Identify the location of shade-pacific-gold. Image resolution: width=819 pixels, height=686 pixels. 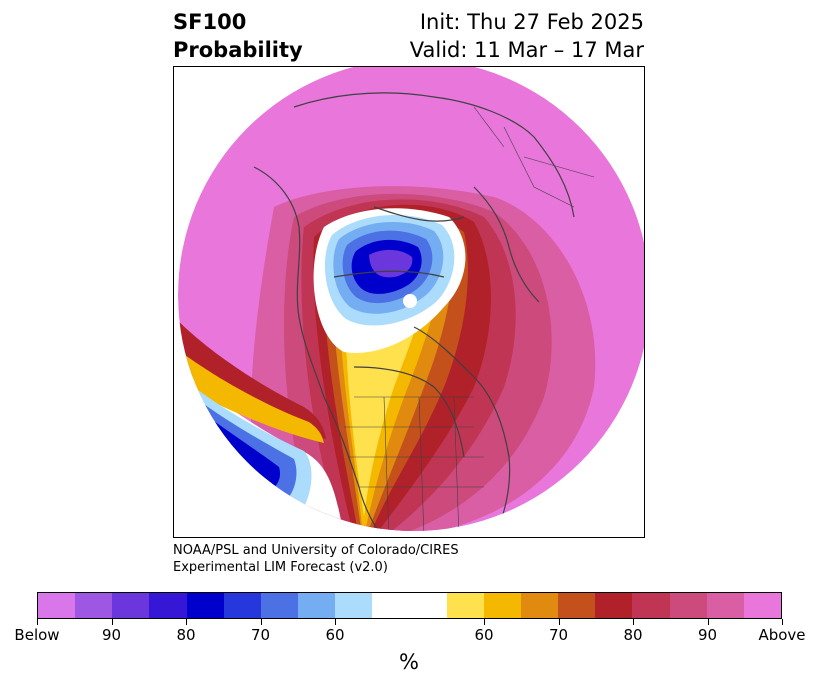
(251, 395).